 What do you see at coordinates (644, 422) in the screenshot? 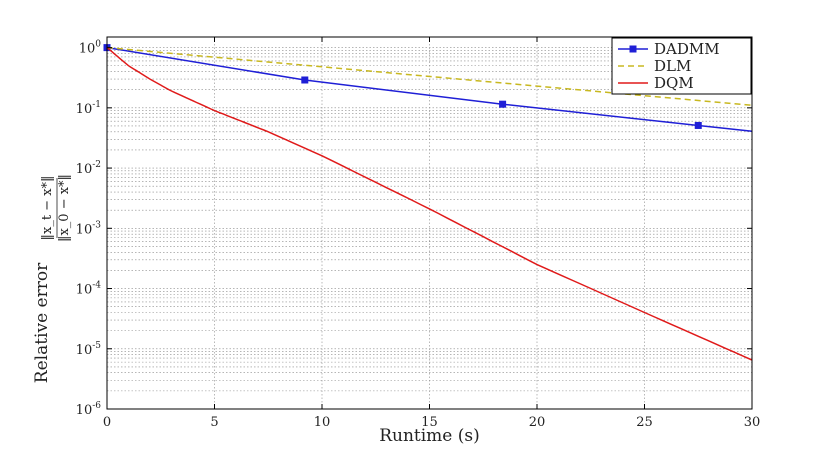
I see `x-tick-label: 25` at bounding box center [644, 422].